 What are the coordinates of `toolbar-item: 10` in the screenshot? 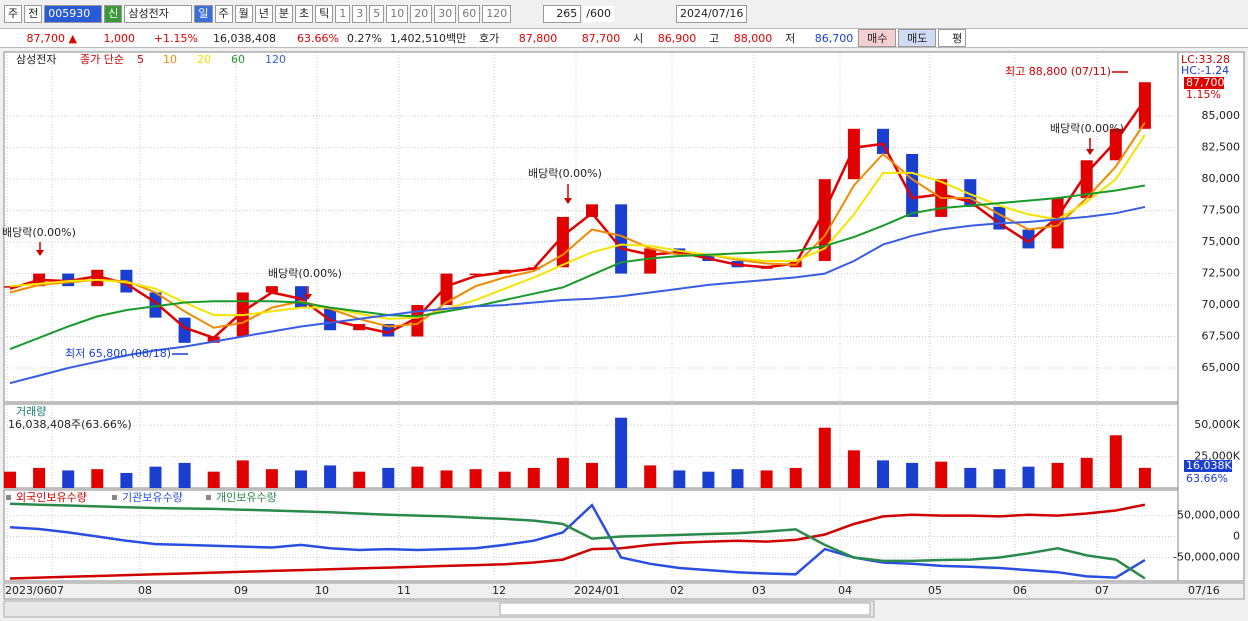 It's located at (397, 14).